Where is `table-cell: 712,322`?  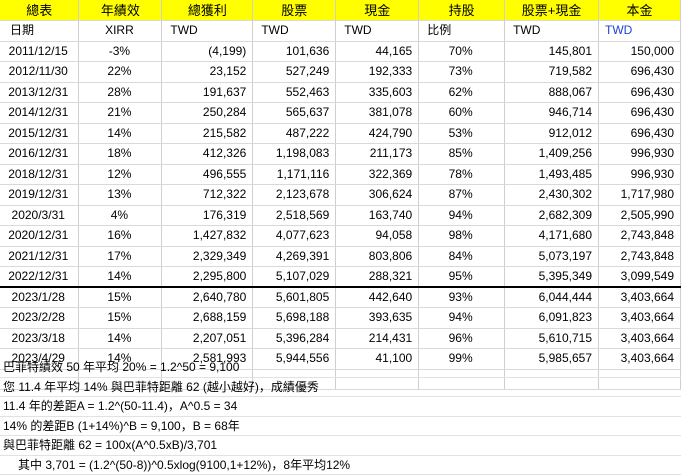 table-cell: 712,322 is located at coordinates (207, 195).